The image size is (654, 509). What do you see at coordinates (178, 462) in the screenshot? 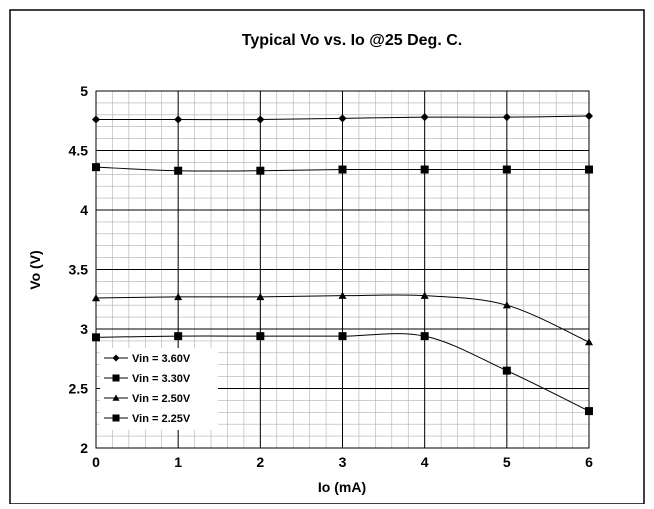
I see `x-tick-label: 1` at bounding box center [178, 462].